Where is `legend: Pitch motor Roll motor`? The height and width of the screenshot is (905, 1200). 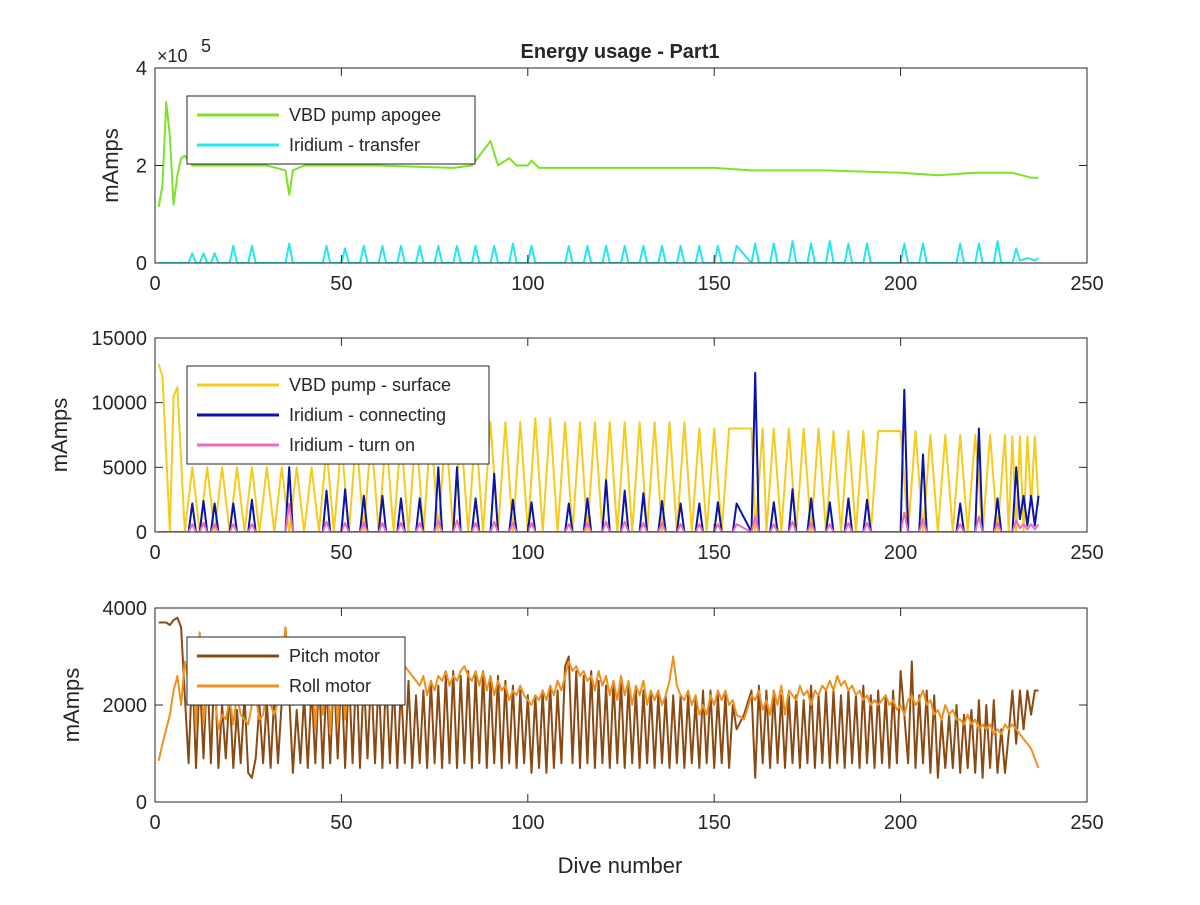 legend: Pitch motor Roll motor is located at coordinates (296, 671).